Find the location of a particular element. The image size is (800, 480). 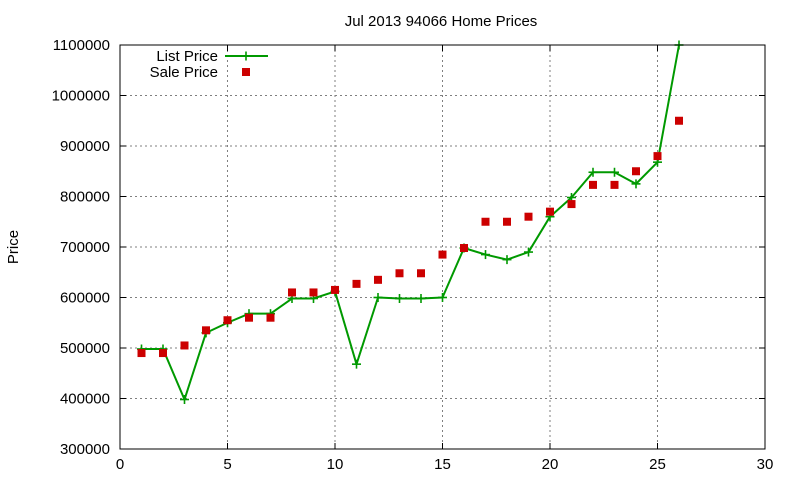

x-axis-tick-labels: 0 5 10 15 20 25 30 is located at coordinates (445, 464).